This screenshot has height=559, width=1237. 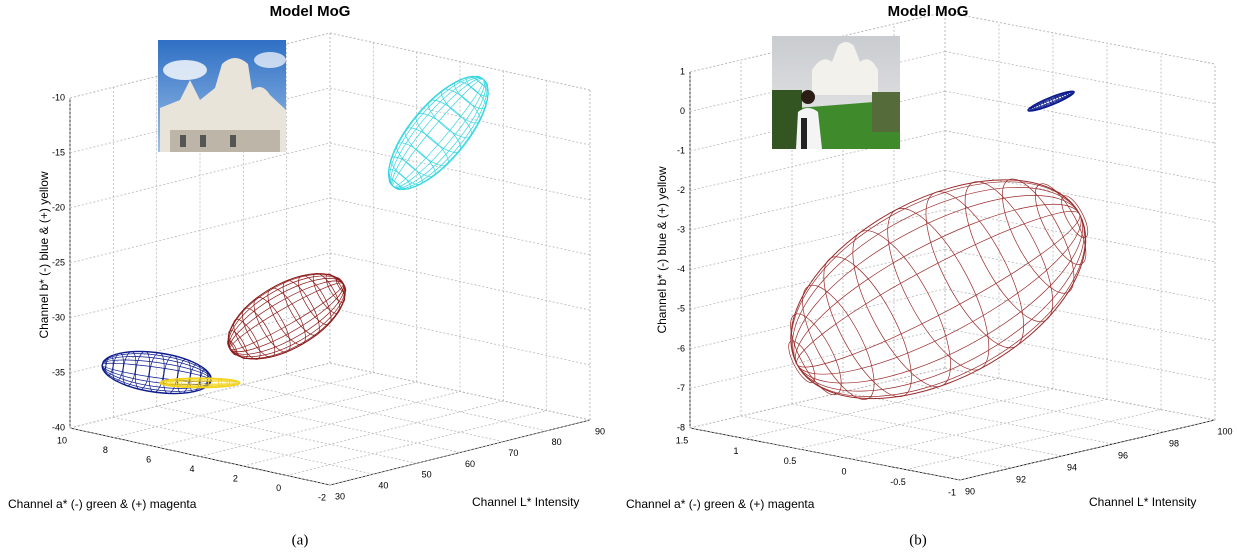 I want to click on x-tick-label: 92, so click(x=1021, y=479).